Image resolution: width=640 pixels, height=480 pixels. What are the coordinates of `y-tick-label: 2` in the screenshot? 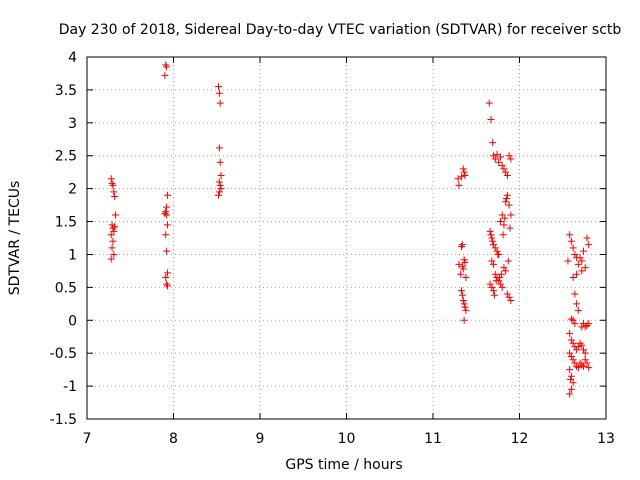 It's located at (72, 190).